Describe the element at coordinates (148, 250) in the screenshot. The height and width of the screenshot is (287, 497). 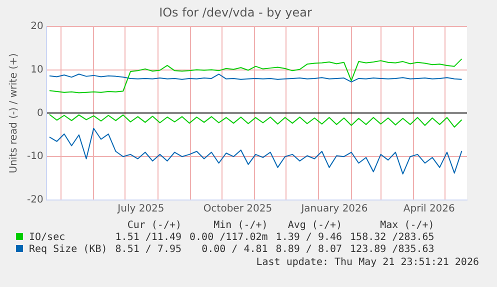
I see `text: 8.51 / 7.95` at that location.